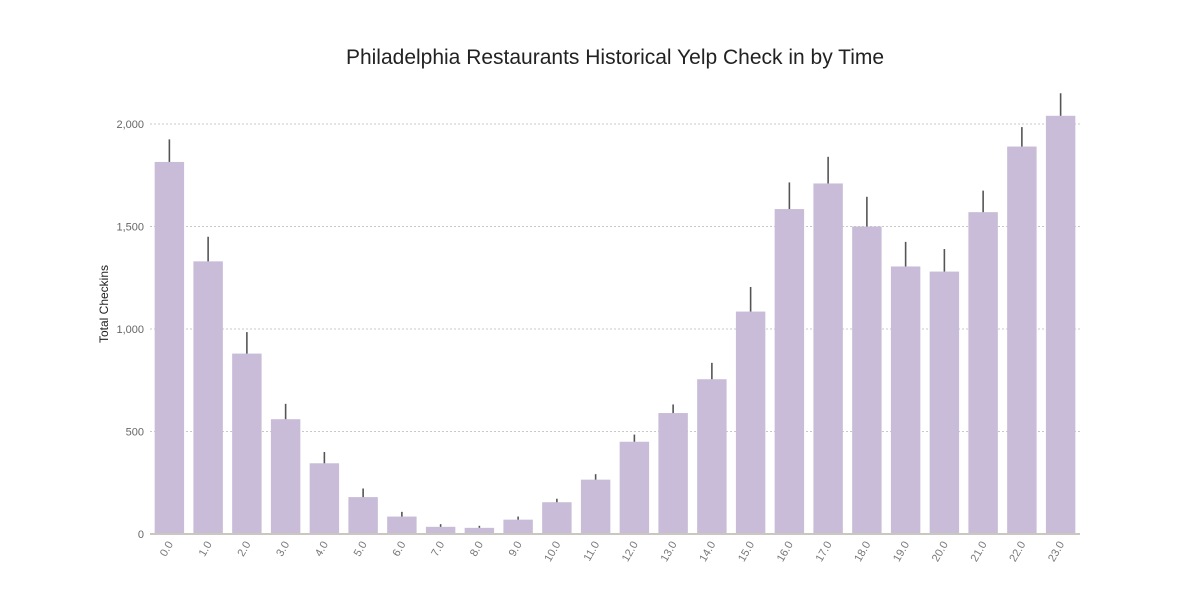  I want to click on x-tick-label: 1.0, so click(206, 549).